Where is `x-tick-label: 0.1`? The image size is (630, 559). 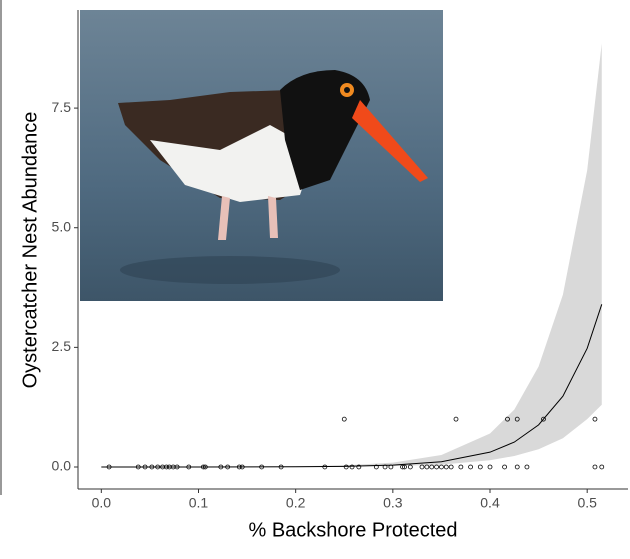
x-tick-label: 0.1 is located at coordinates (199, 503).